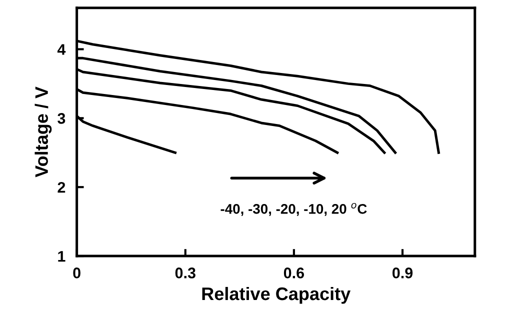  What do you see at coordinates (43, 132) in the screenshot?
I see `y-axis-title: Voltage / V` at bounding box center [43, 132].